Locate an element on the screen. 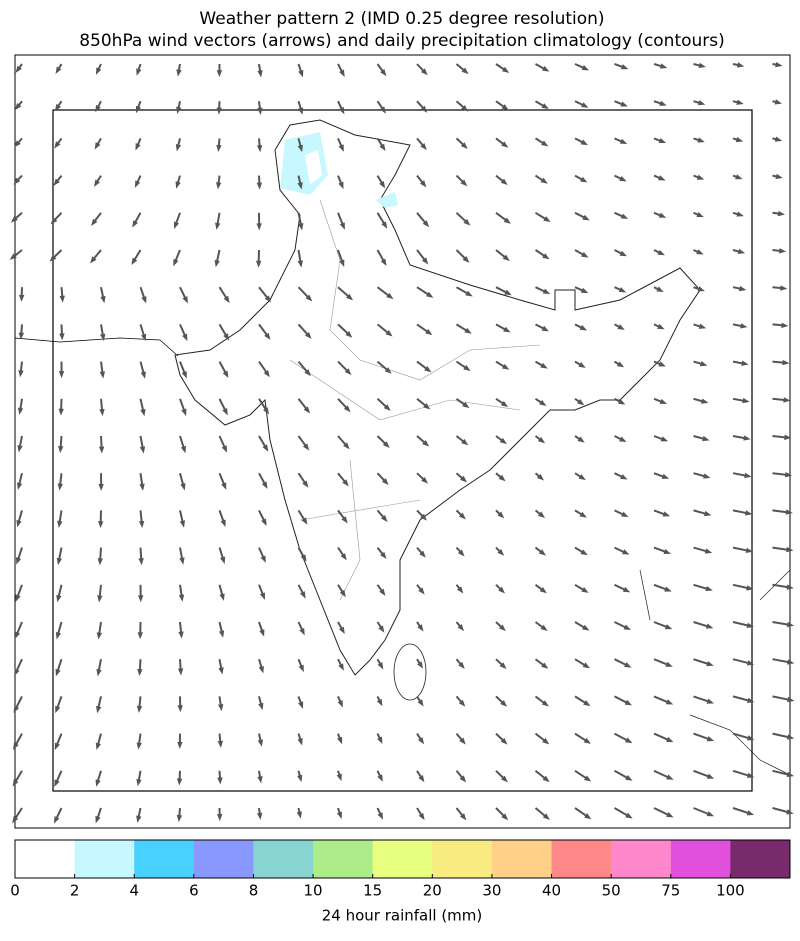  colorbar-tick-label: 20 is located at coordinates (432, 891).